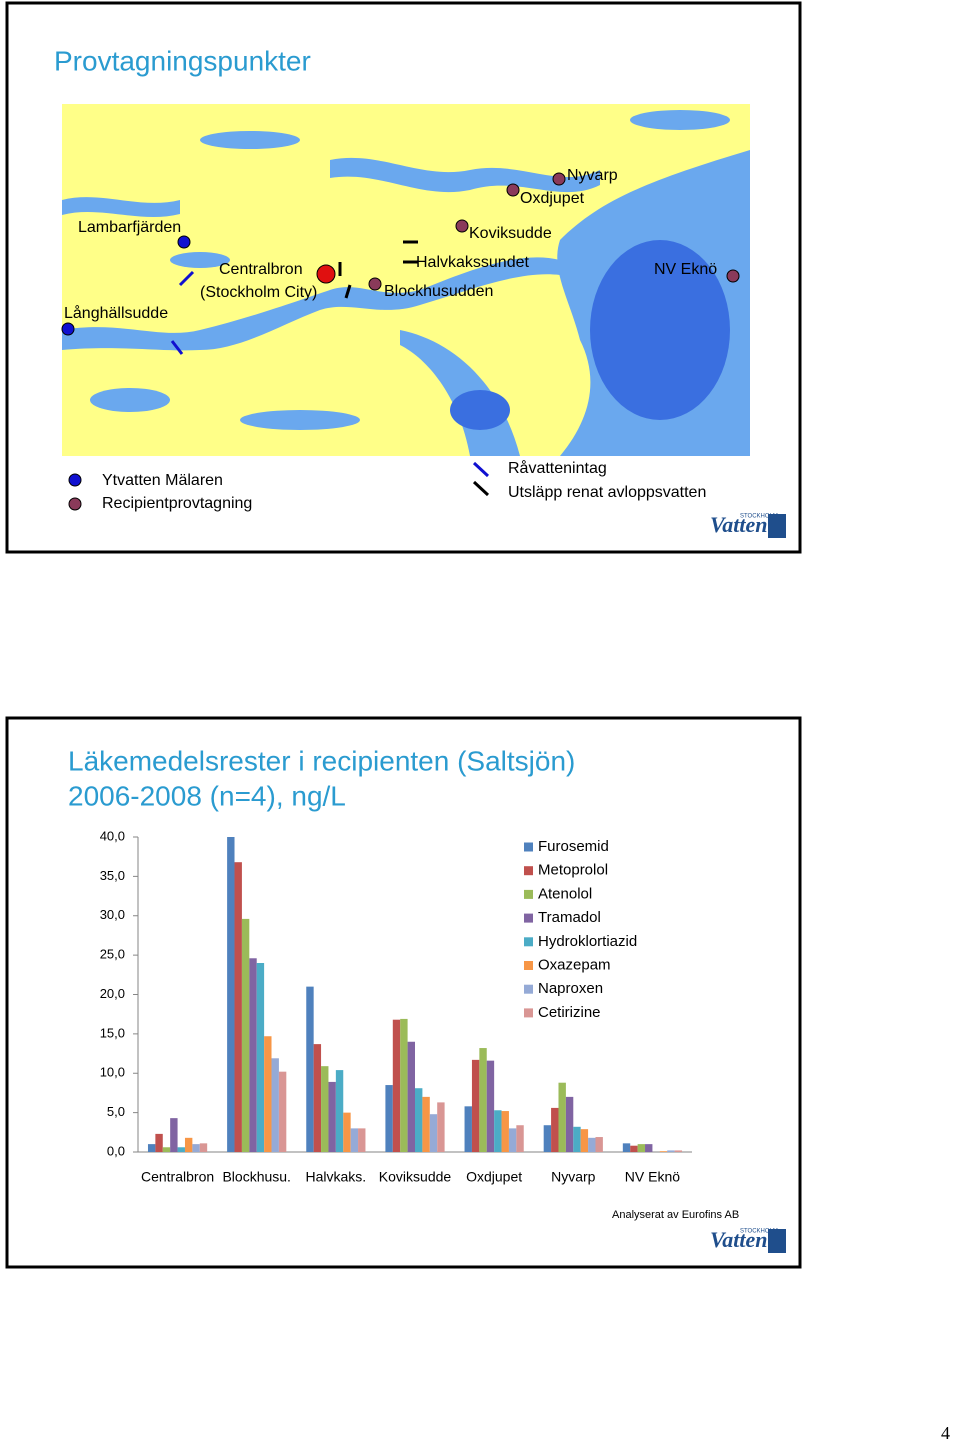 The image size is (960, 1445). Describe the element at coordinates (569, 1012) in the screenshot. I see `legend-label: Cetirizine` at that location.